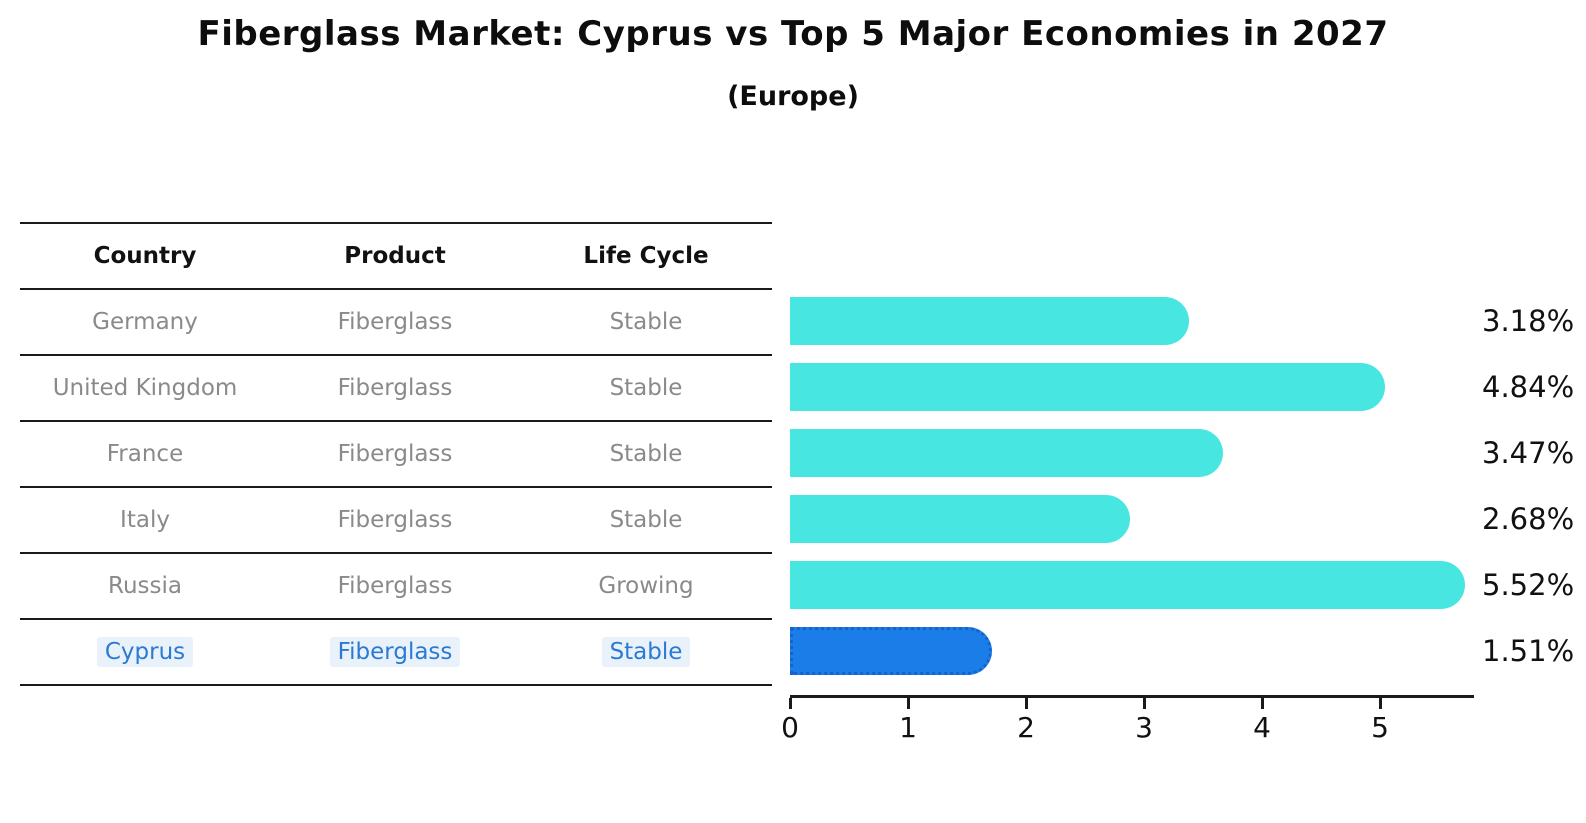 Image resolution: width=1586 pixels, height=823 pixels. What do you see at coordinates (790, 727) in the screenshot?
I see `x-tick-label-0: 0` at bounding box center [790, 727].